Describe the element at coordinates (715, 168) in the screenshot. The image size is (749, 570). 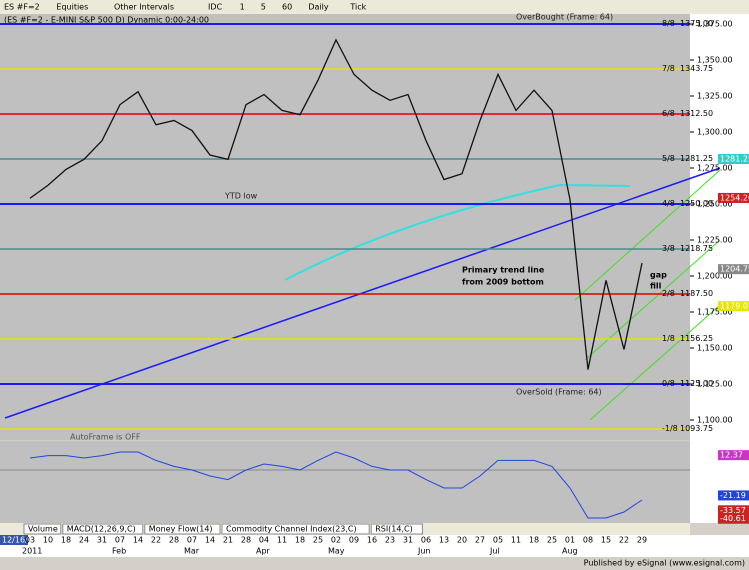
I see `y-tick-label: 1,275.00` at that location.